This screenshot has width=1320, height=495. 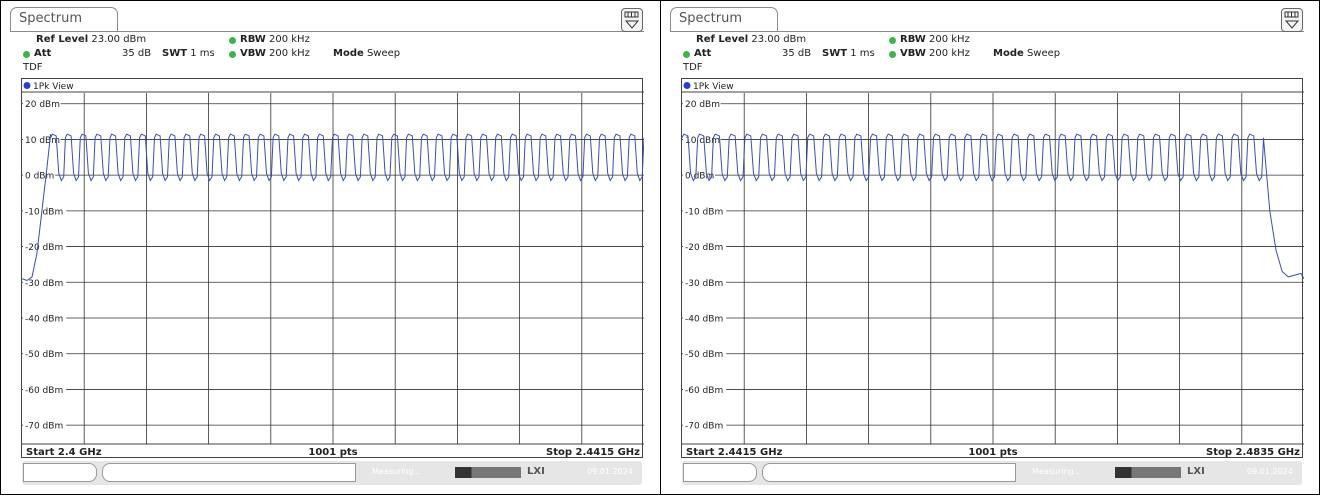 What do you see at coordinates (593, 452) in the screenshot?
I see `stop-frequency-label: Stop 2.4415 GHz` at bounding box center [593, 452].